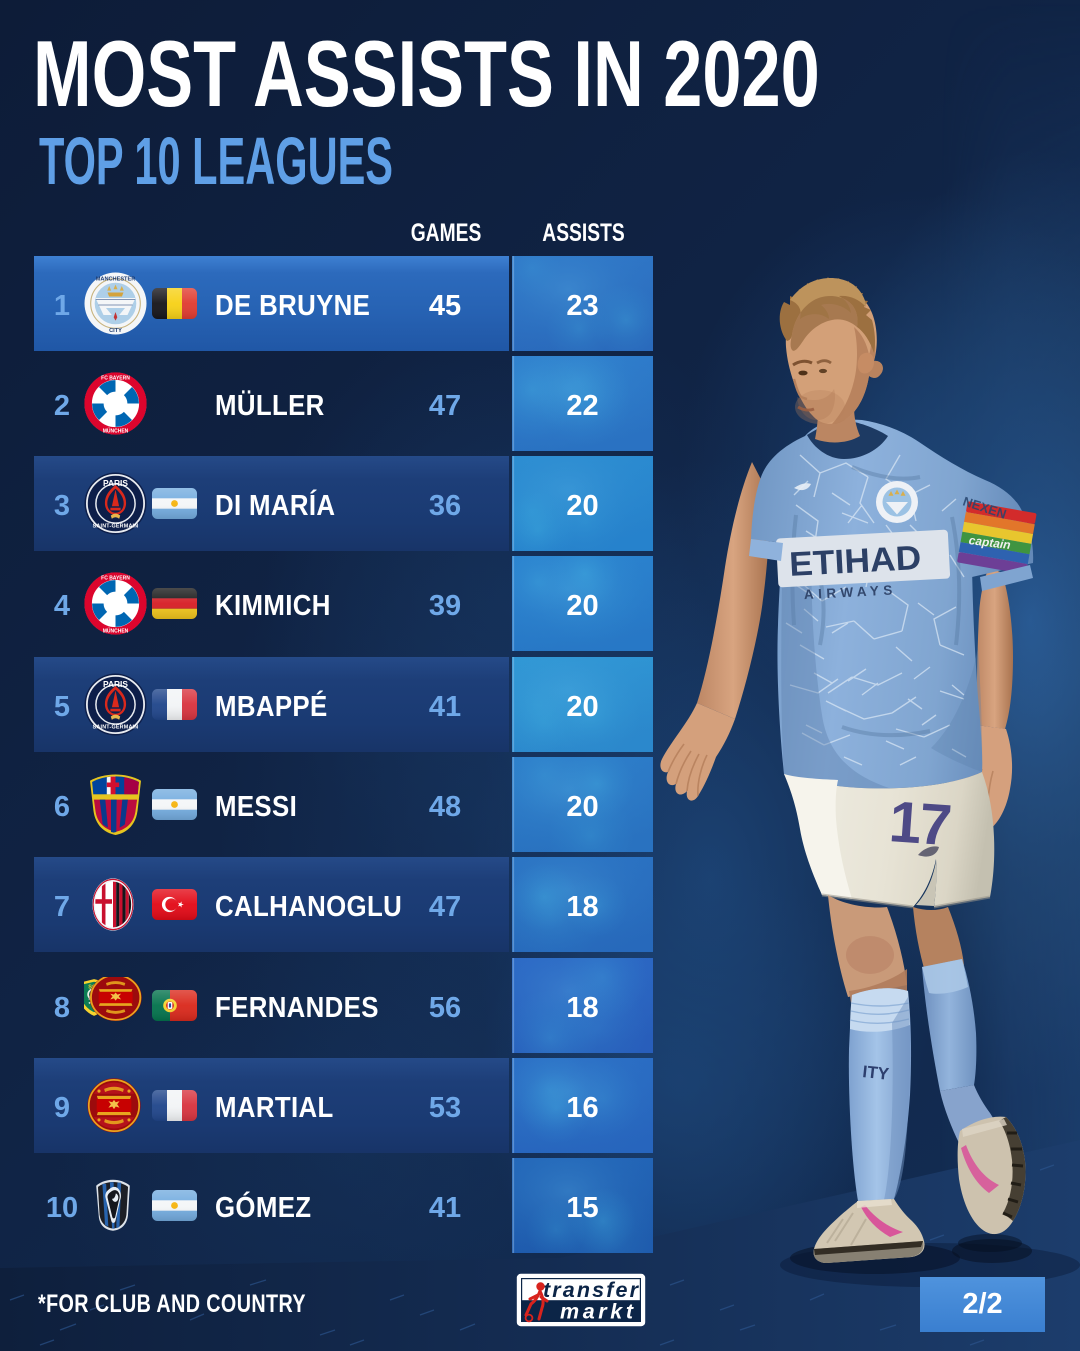 The height and width of the screenshot is (1351, 1080). Describe the element at coordinates (115, 331) in the screenshot. I see `svg-text: CITY` at that location.